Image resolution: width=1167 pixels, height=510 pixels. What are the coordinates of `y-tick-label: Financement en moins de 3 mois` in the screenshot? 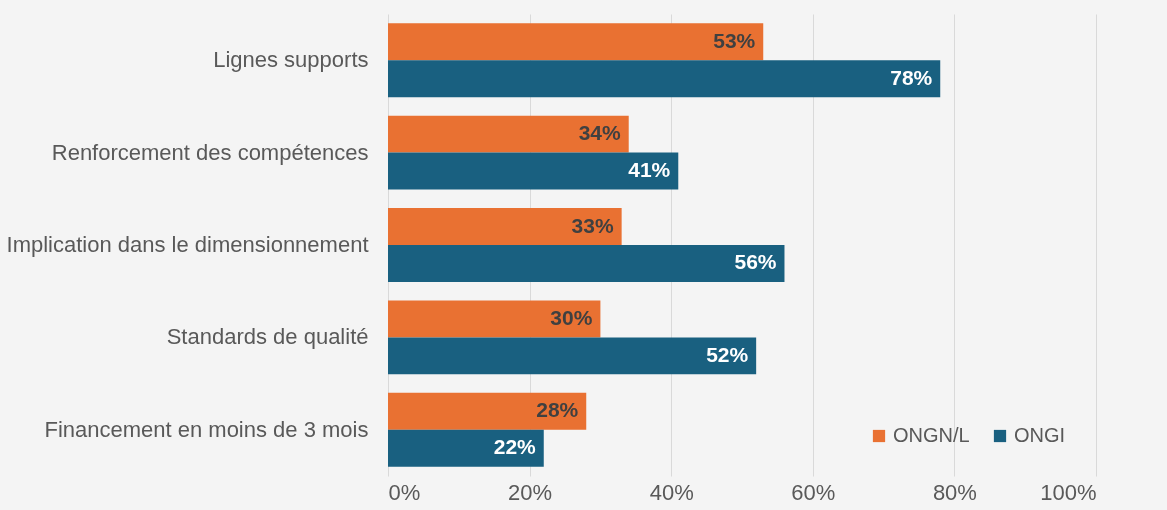 It's located at (206, 429).